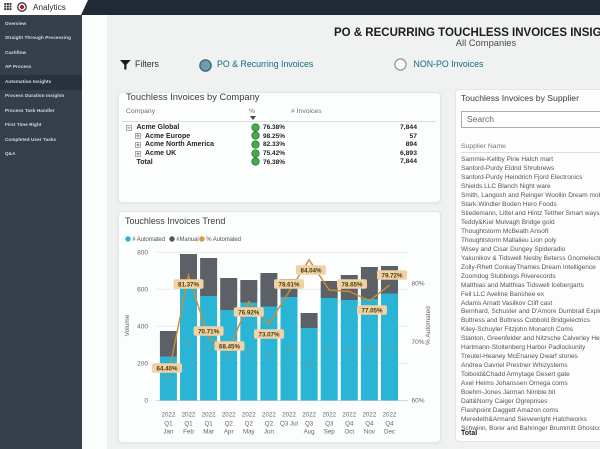 This screenshot has height=449, width=600. Describe the element at coordinates (418, 342) in the screenshot. I see `svg-text: 70%` at that location.